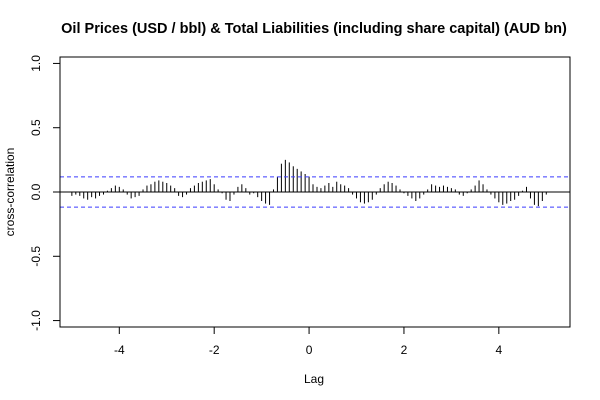  I want to click on x-tick-label: 2, so click(404, 350).